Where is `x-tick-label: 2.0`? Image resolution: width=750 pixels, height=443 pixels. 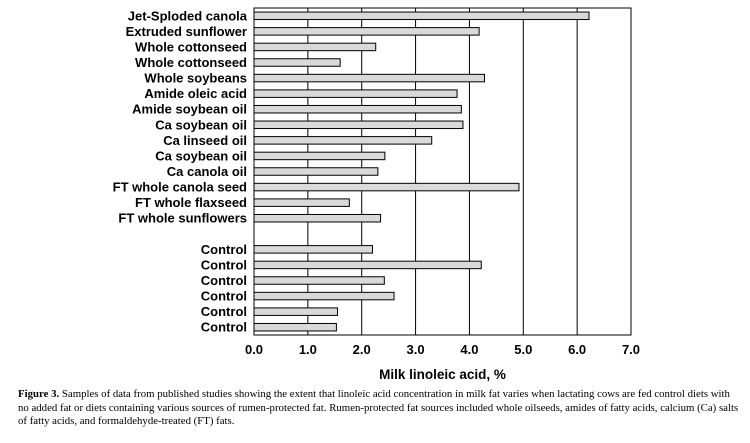
x-tick-label: 2.0 is located at coordinates (362, 349).